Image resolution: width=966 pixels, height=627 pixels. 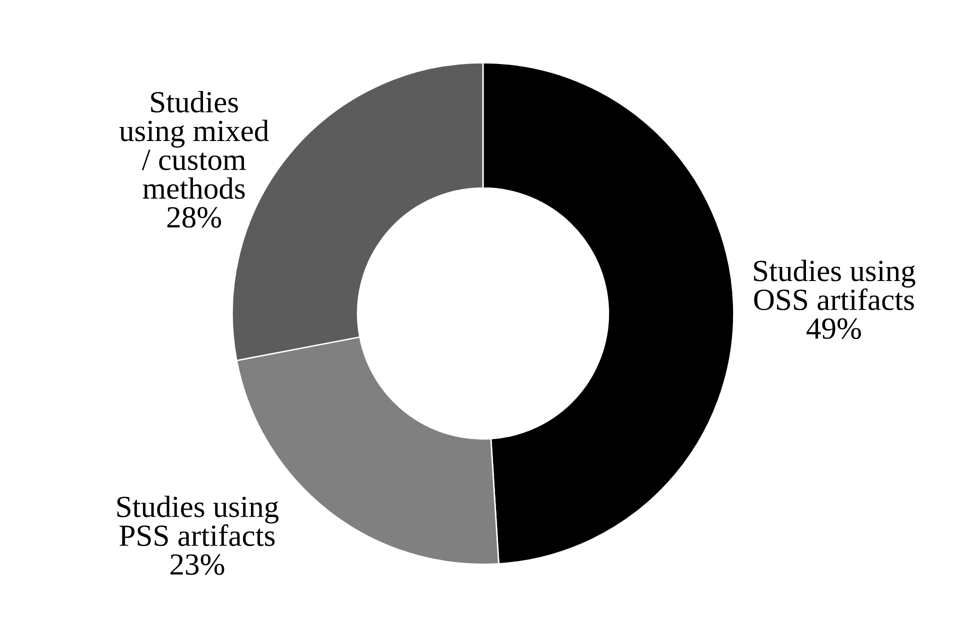 What do you see at coordinates (833, 329) in the screenshot?
I see `data-label: 49%` at bounding box center [833, 329].